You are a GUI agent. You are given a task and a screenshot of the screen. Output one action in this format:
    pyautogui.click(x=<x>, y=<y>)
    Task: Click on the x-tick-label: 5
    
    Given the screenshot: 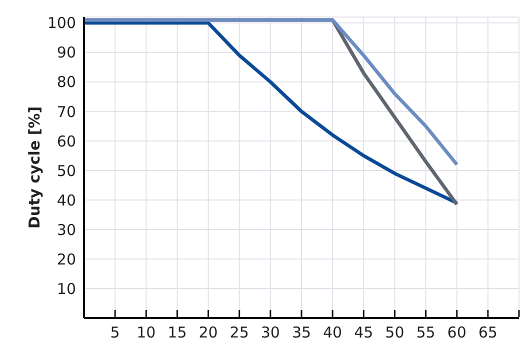 What is the action you would take?
    pyautogui.click(x=115, y=333)
    